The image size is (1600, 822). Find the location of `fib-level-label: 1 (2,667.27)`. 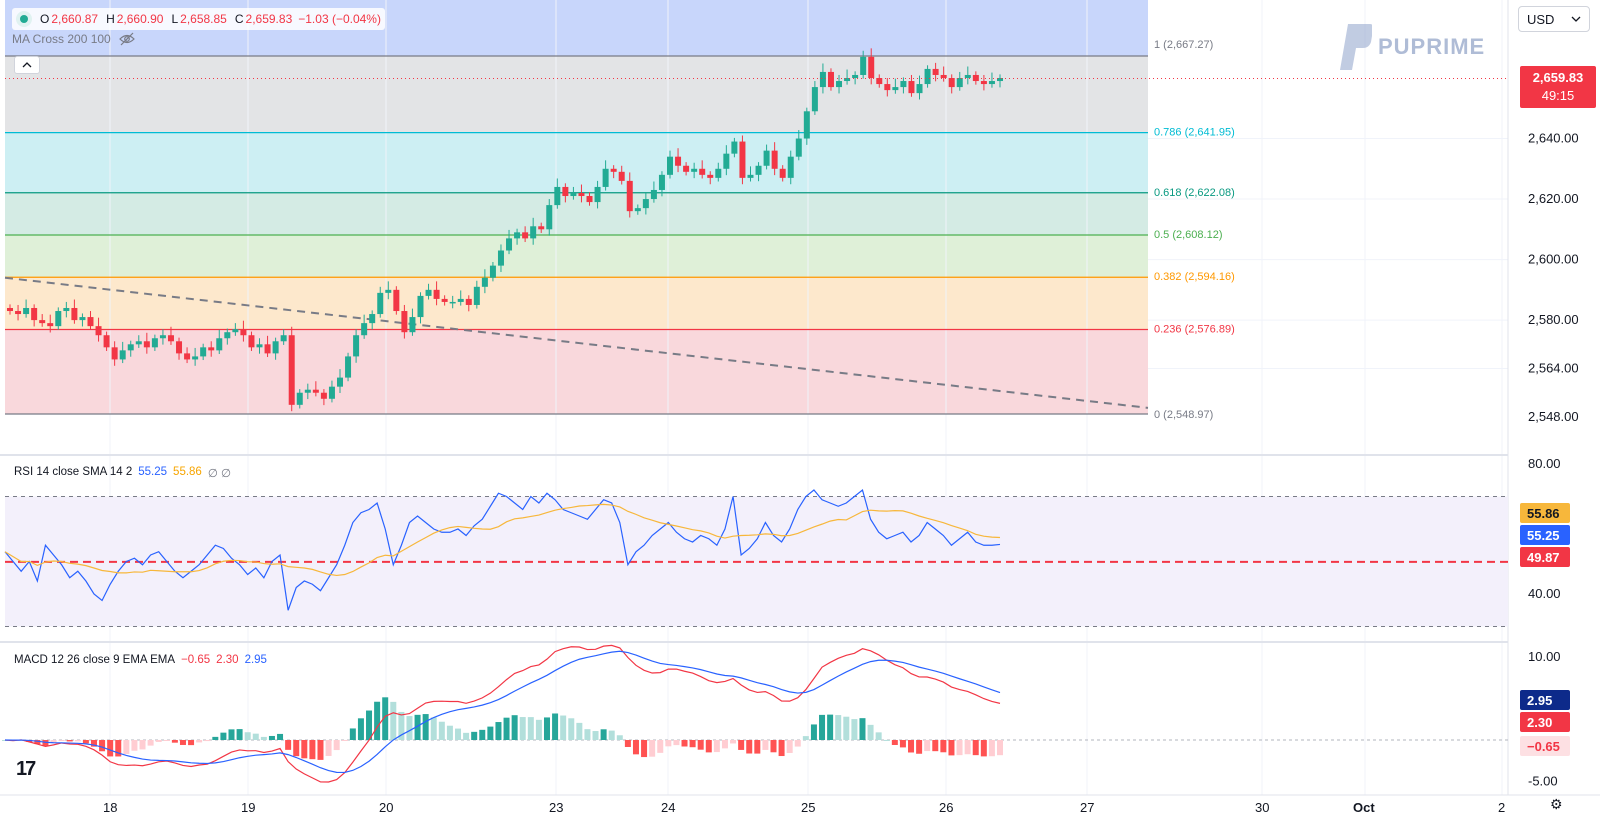

fib-level-label: 1 (2,667.27) is located at coordinates (1183, 45).